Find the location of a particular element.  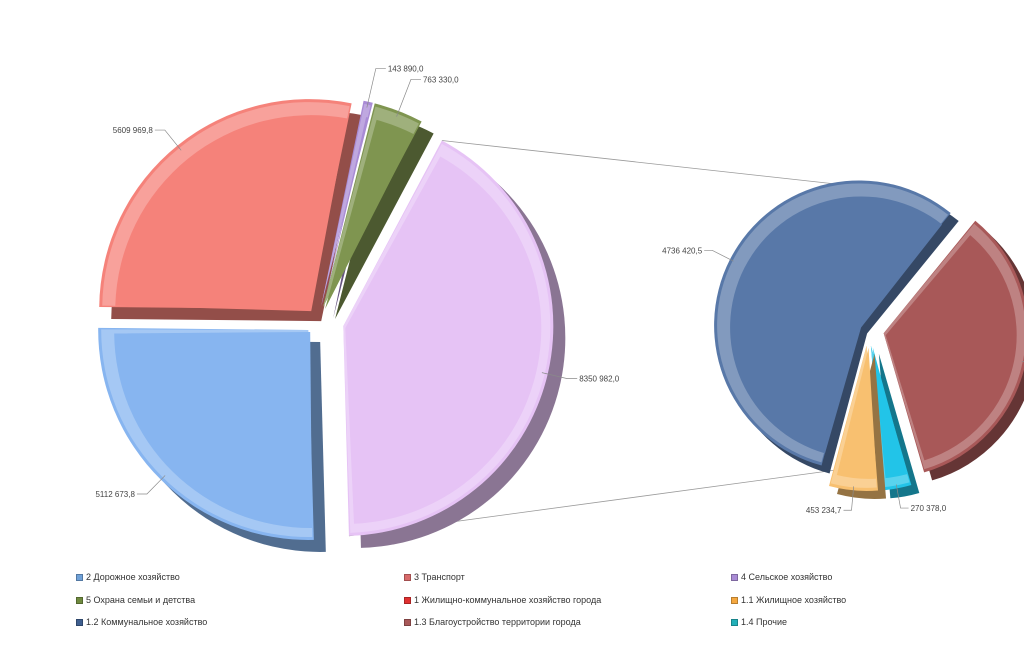

legend-item-other: 1.4 Прочие is located at coordinates (759, 622).